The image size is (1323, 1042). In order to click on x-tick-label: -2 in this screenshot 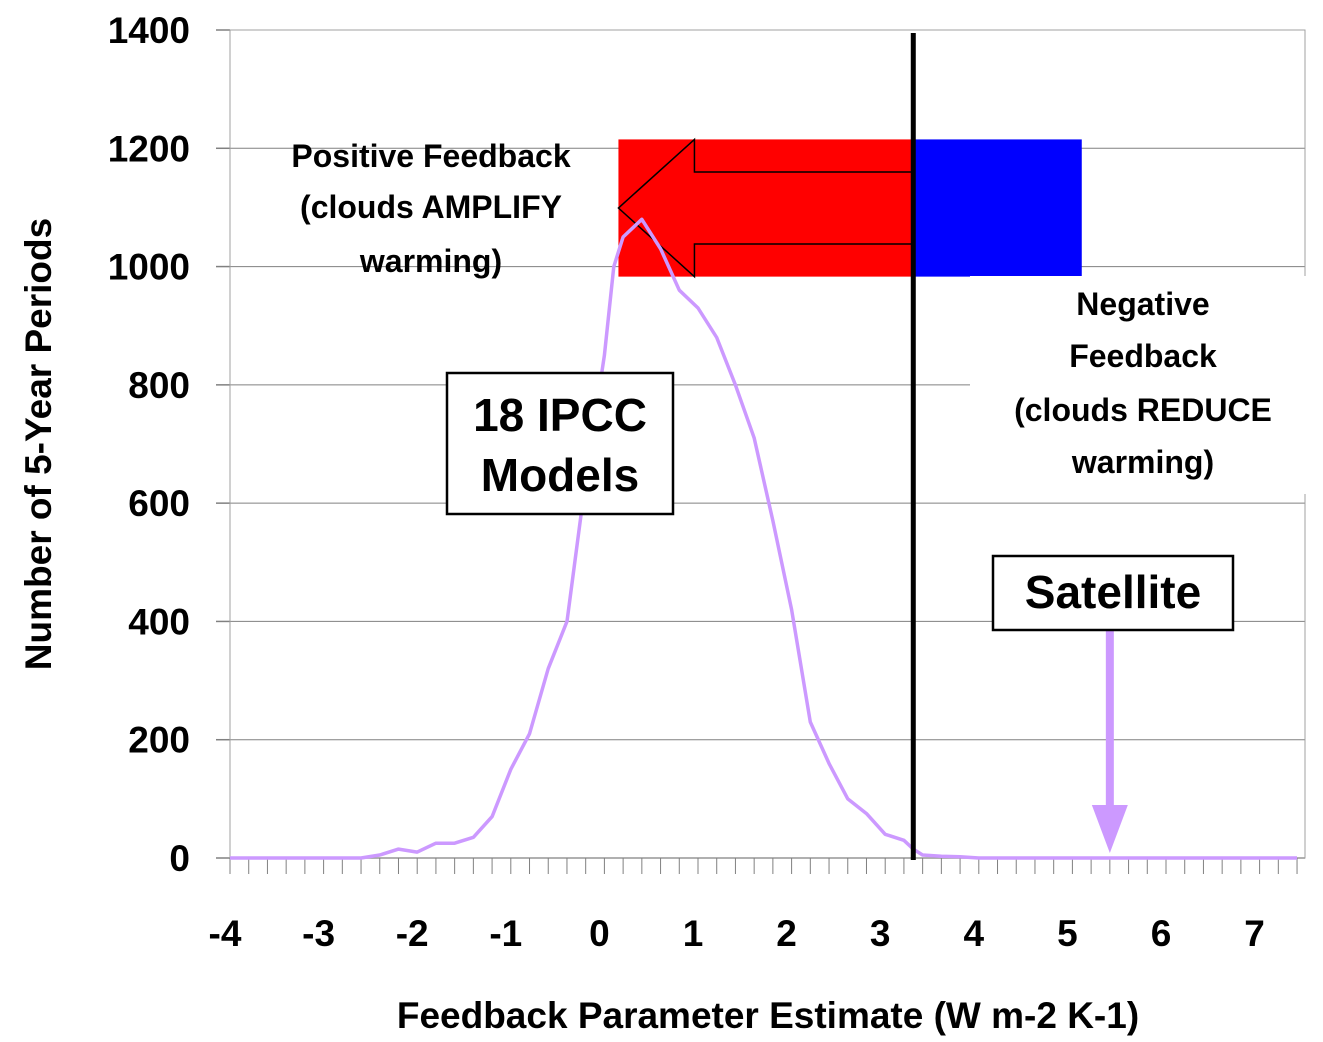, I will do `click(412, 933)`.